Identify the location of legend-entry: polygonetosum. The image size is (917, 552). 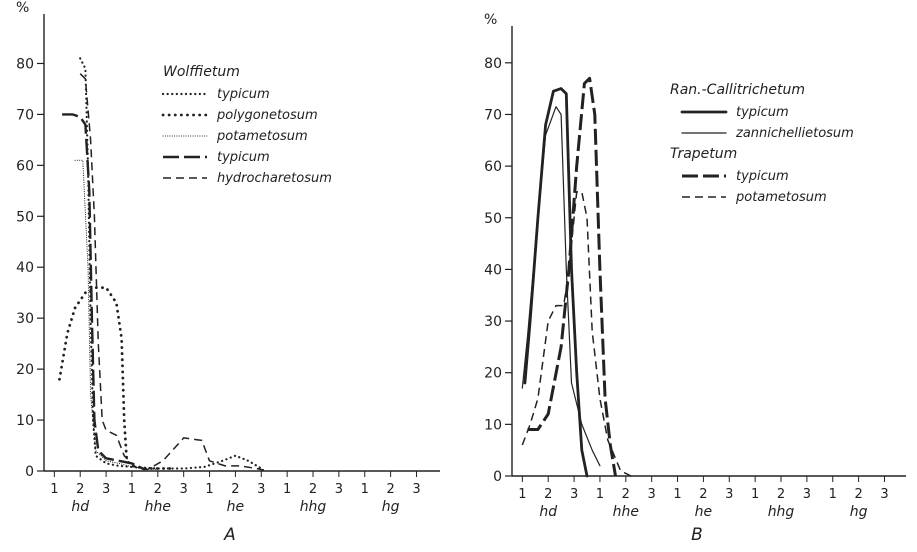
(267, 115).